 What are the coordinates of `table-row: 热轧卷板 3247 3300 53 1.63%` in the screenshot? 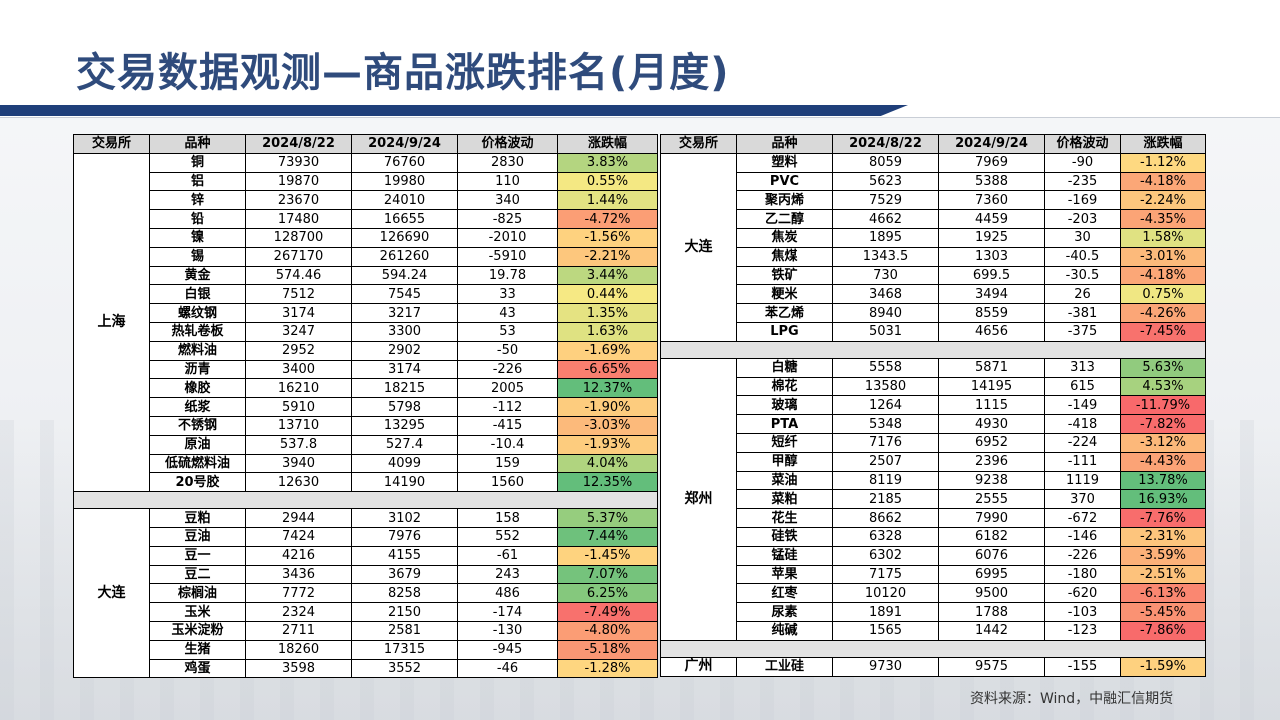 It's located at (366, 331).